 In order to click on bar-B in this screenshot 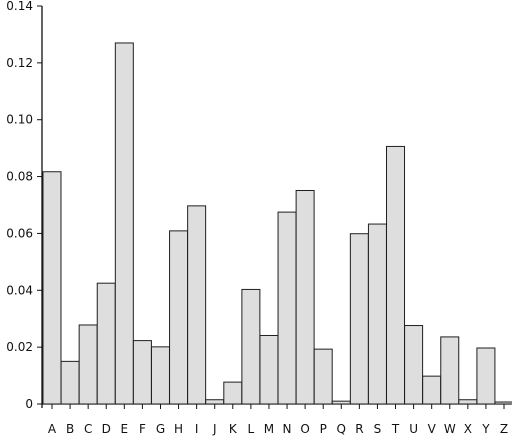, I will do `click(70, 382)`.